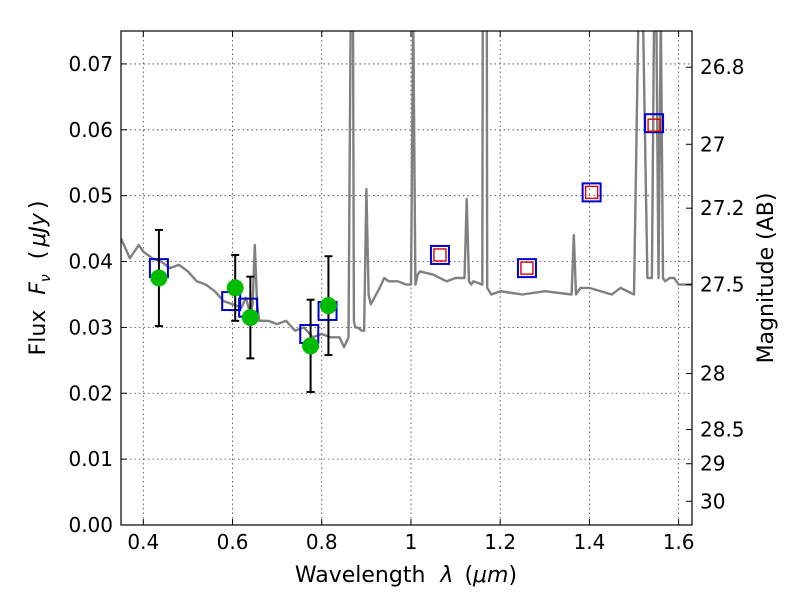  Describe the element at coordinates (46, 278) in the screenshot. I see `y-axis-title-subscript: ν` at that location.